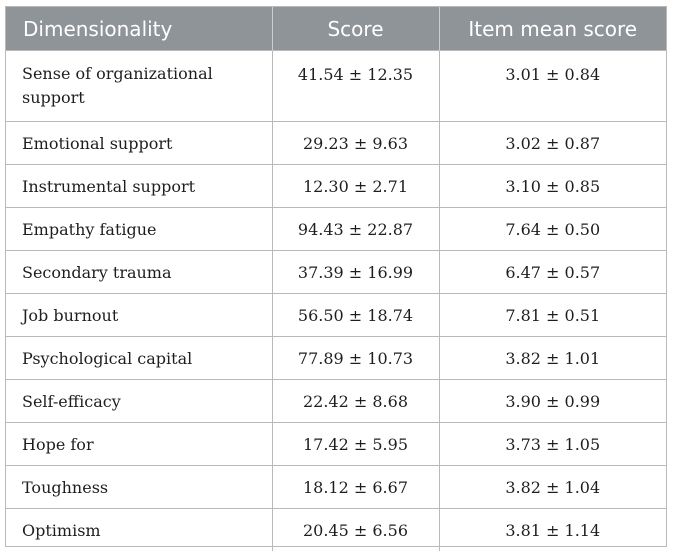 This screenshot has width=673, height=552. Describe the element at coordinates (139, 272) in the screenshot. I see `cell-dimension: Secondary trauma` at that location.